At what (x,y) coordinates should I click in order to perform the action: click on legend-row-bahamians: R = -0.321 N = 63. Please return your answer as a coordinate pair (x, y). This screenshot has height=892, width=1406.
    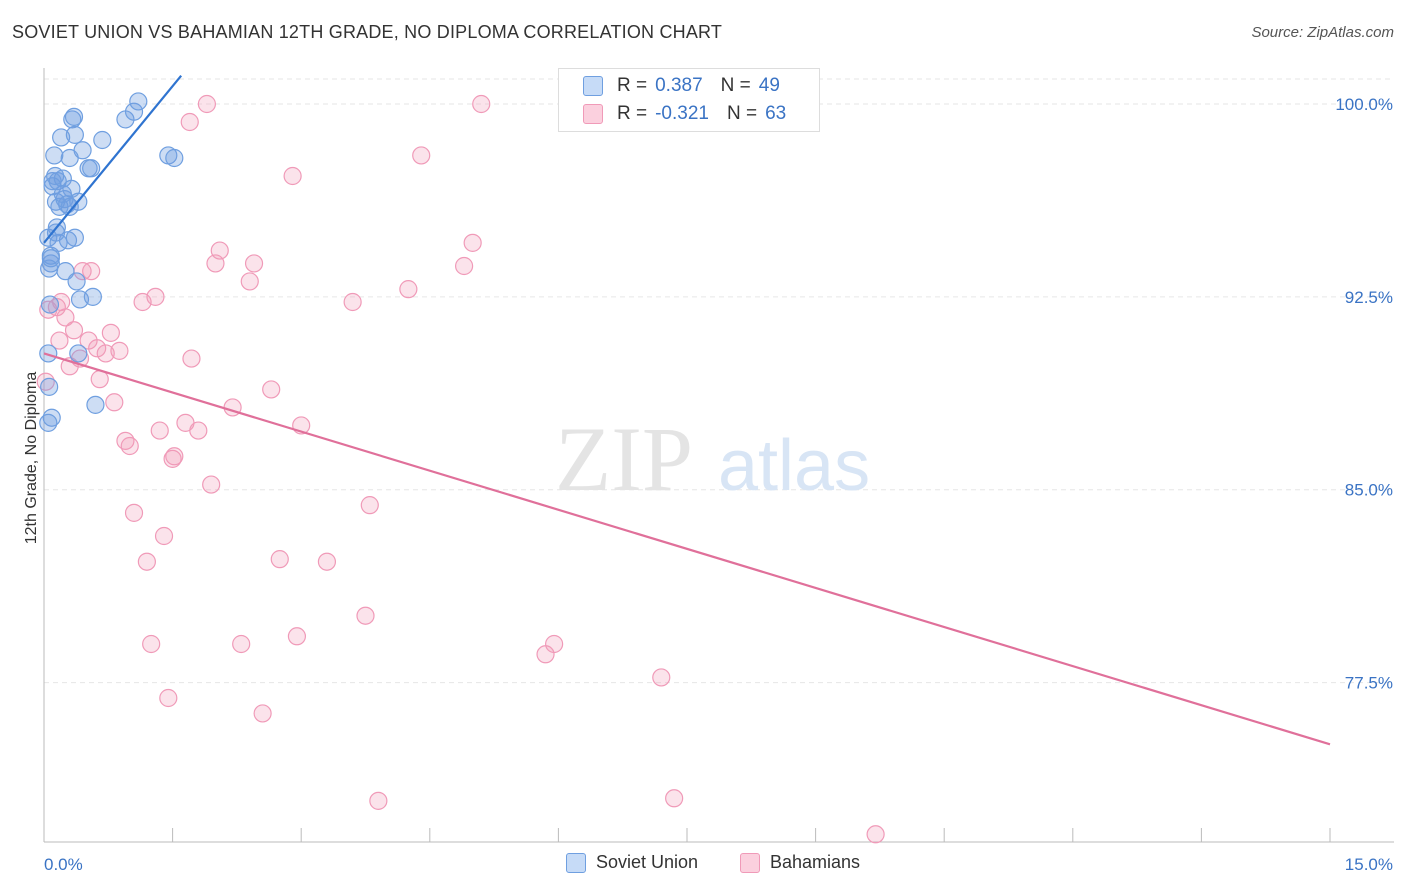
    Looking at the image, I should click on (684, 114).